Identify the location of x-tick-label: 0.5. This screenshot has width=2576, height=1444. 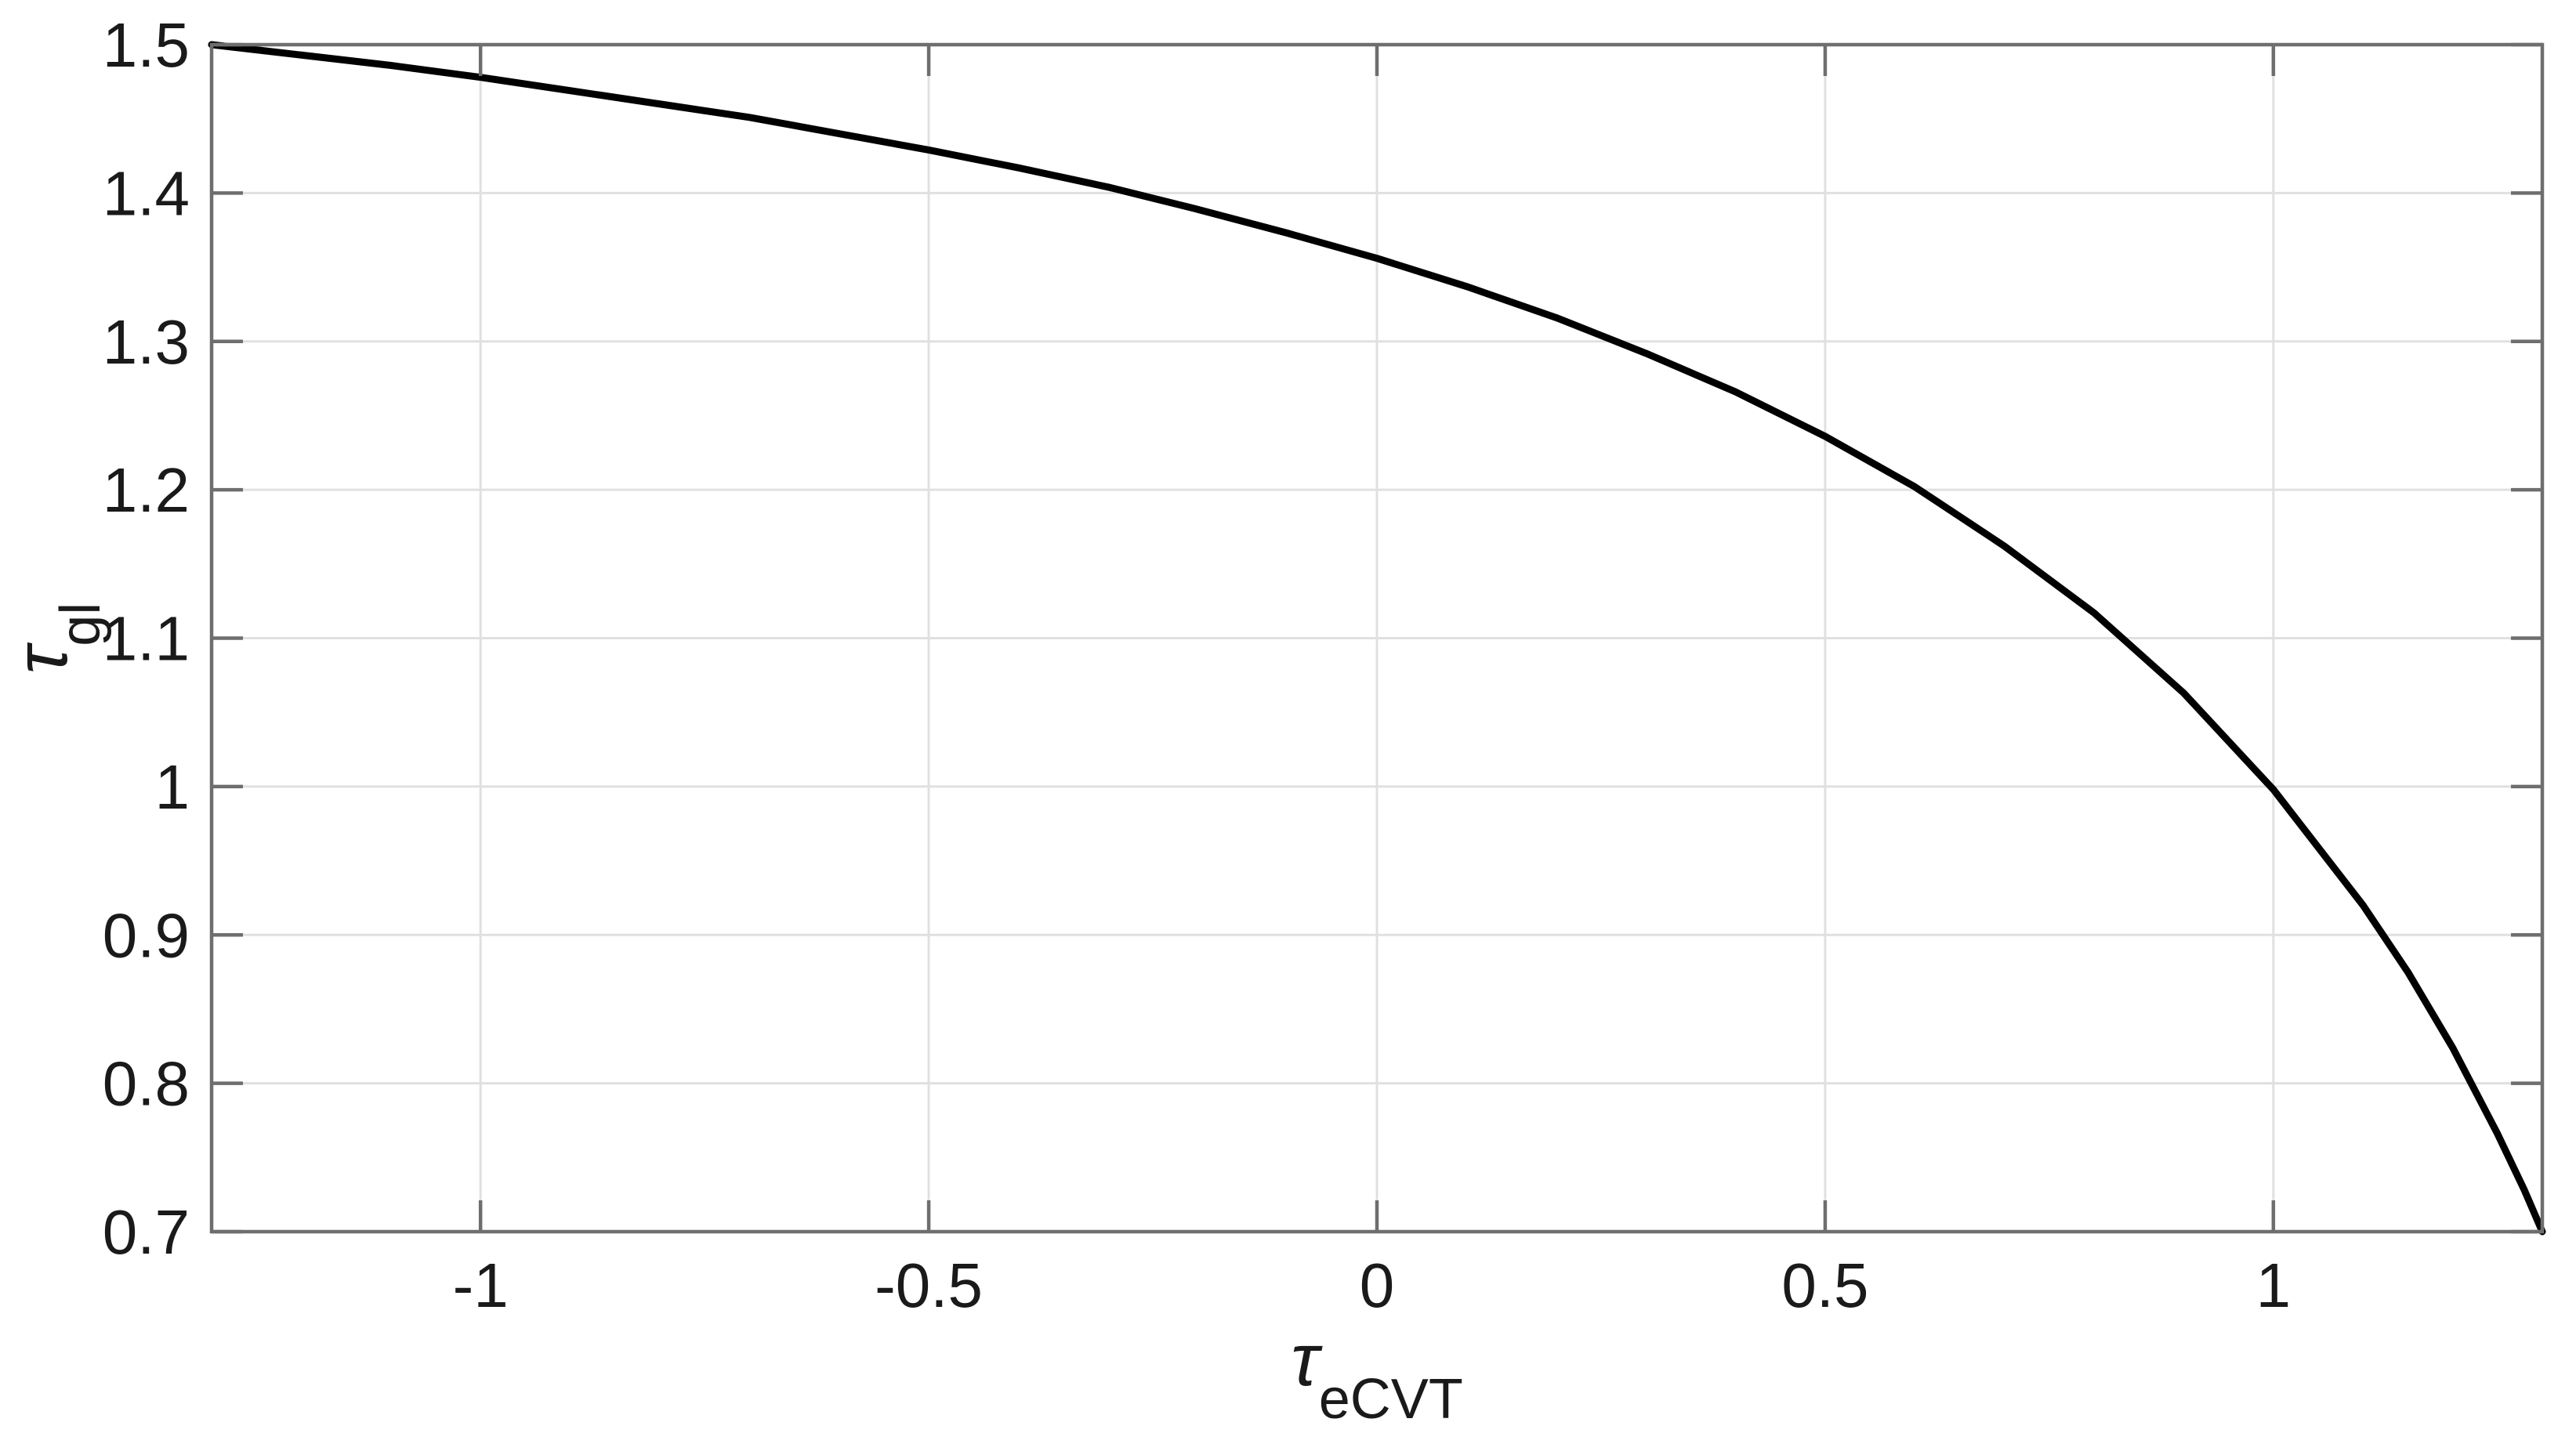
(1824, 1285).